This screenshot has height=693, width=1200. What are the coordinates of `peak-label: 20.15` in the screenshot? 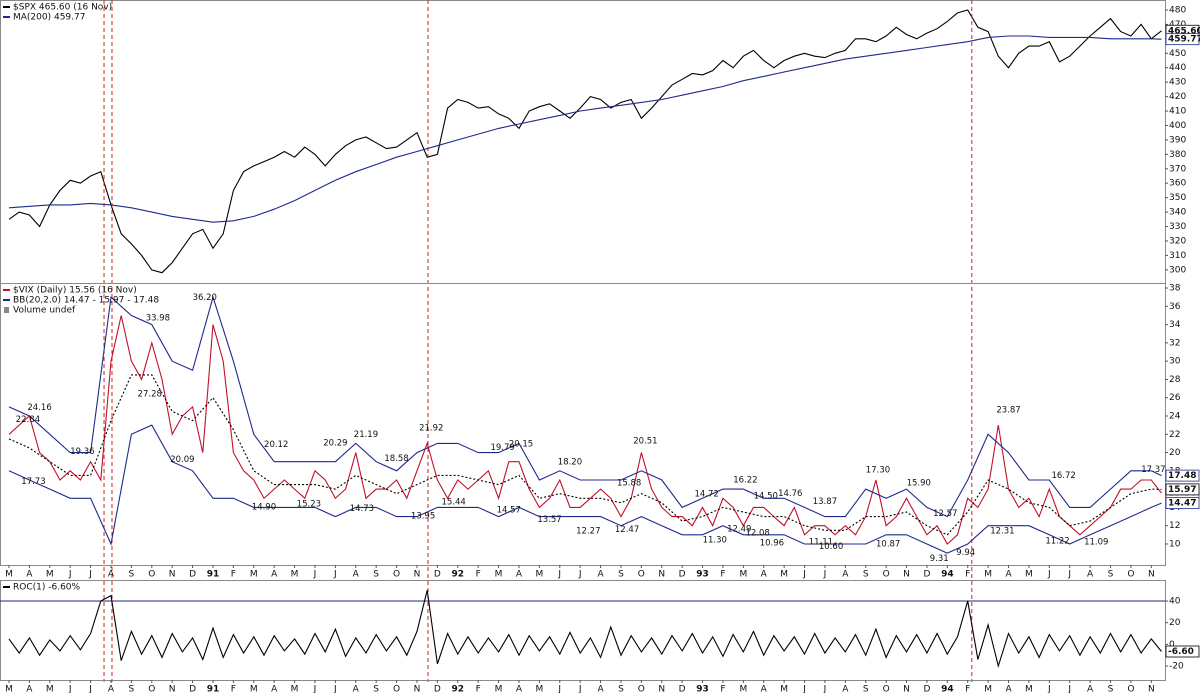 It's located at (521, 445).